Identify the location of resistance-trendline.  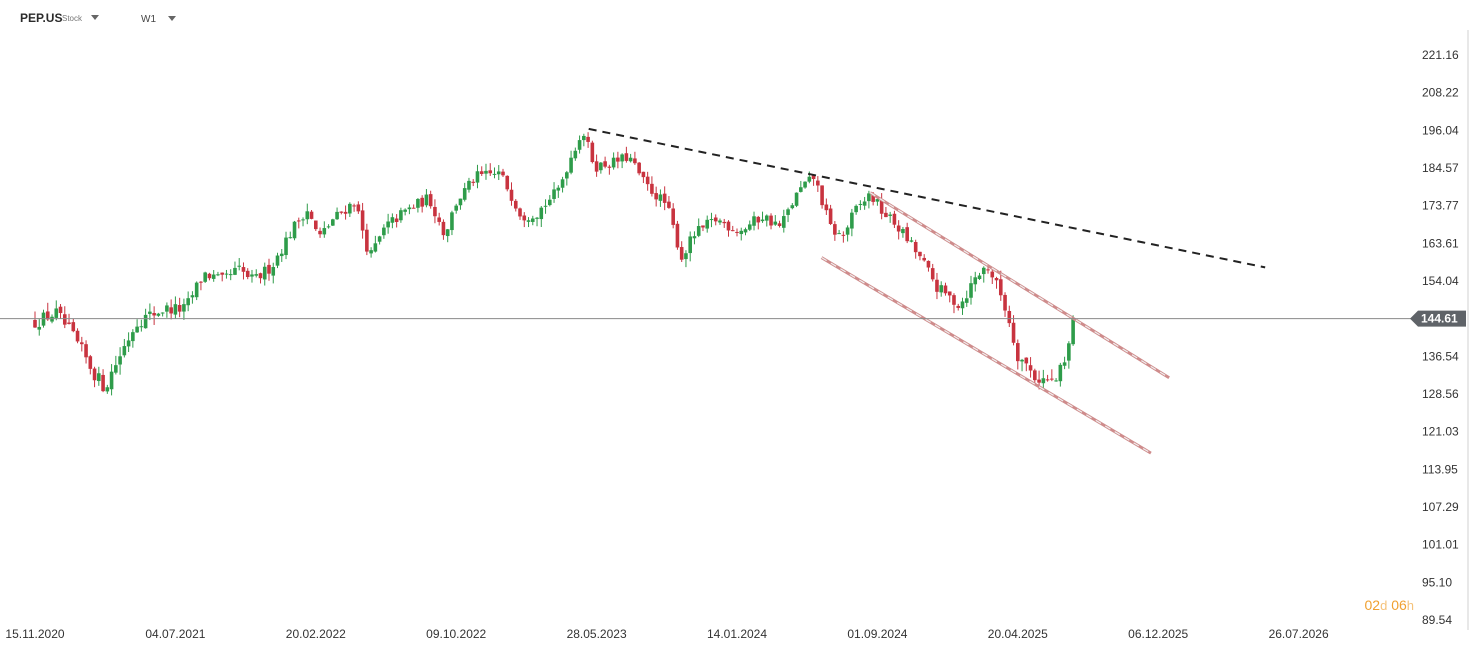
(927, 198).